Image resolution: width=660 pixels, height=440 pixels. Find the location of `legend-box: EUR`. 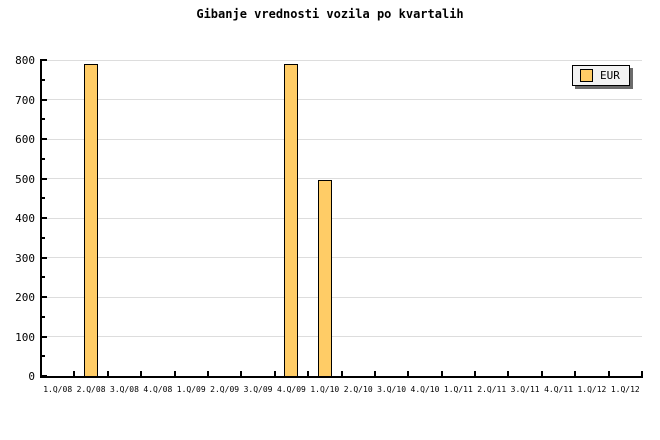

legend-box: EUR is located at coordinates (601, 75).